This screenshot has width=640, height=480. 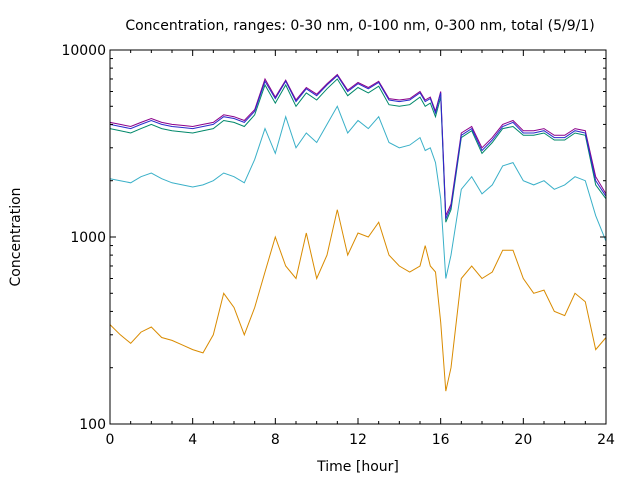 What do you see at coordinates (606, 440) in the screenshot?
I see `x-tick-label: 24` at bounding box center [606, 440].